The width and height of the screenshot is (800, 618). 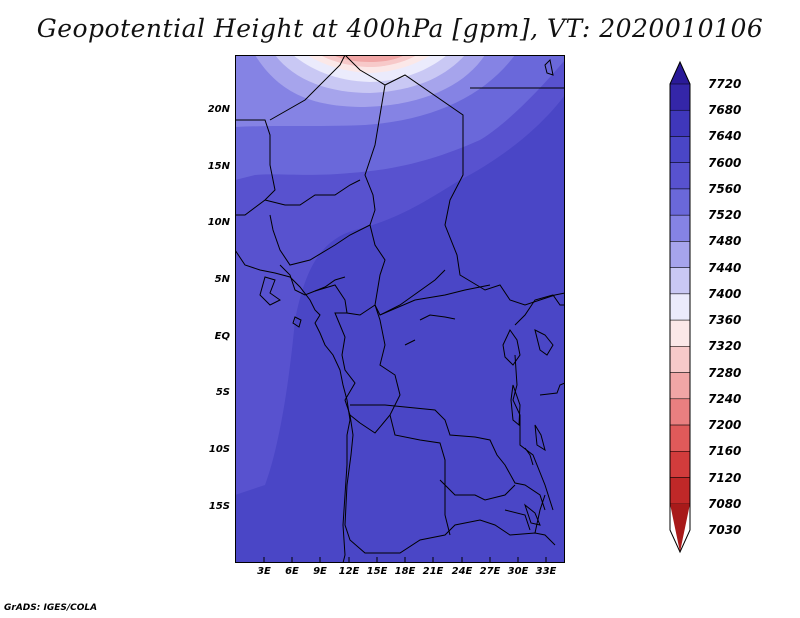 I want to click on legend-level-label: 7160, so click(x=725, y=451).